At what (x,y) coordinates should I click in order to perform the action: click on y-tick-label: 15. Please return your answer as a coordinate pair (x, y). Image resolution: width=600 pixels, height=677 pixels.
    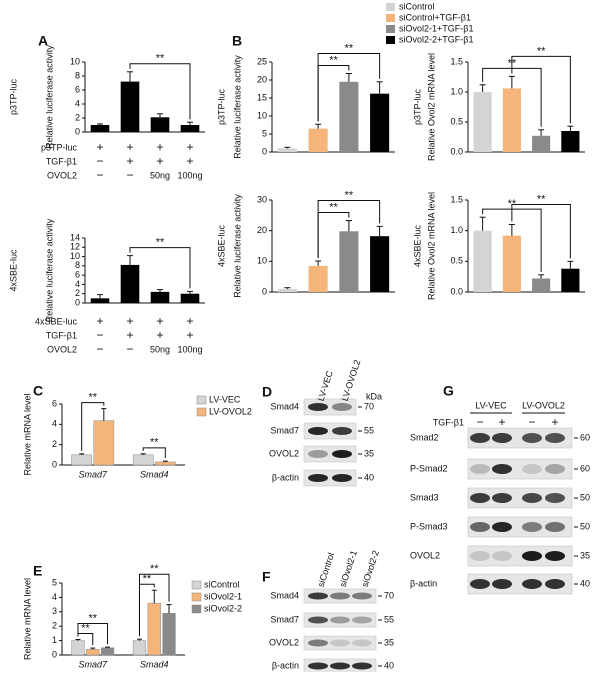
    Looking at the image, I should click on (262, 97).